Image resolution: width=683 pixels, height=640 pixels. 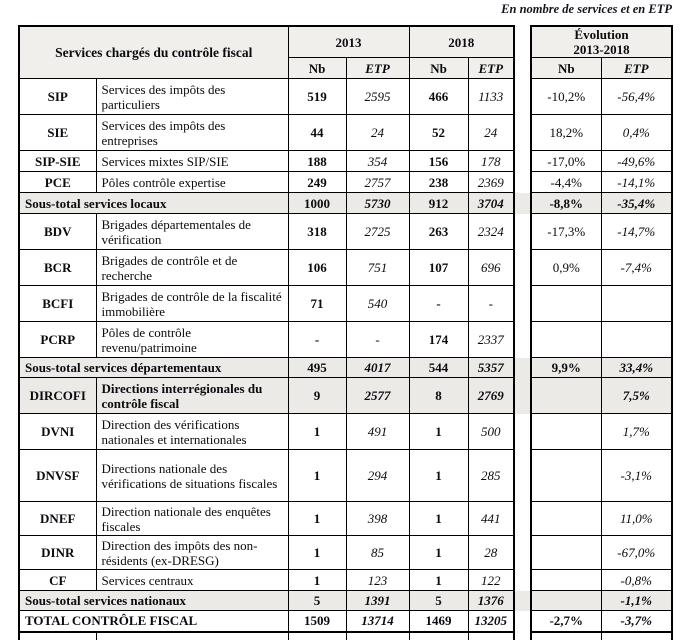 What do you see at coordinates (377, 231) in the screenshot?
I see `cell-etp-2013: 2725` at bounding box center [377, 231].